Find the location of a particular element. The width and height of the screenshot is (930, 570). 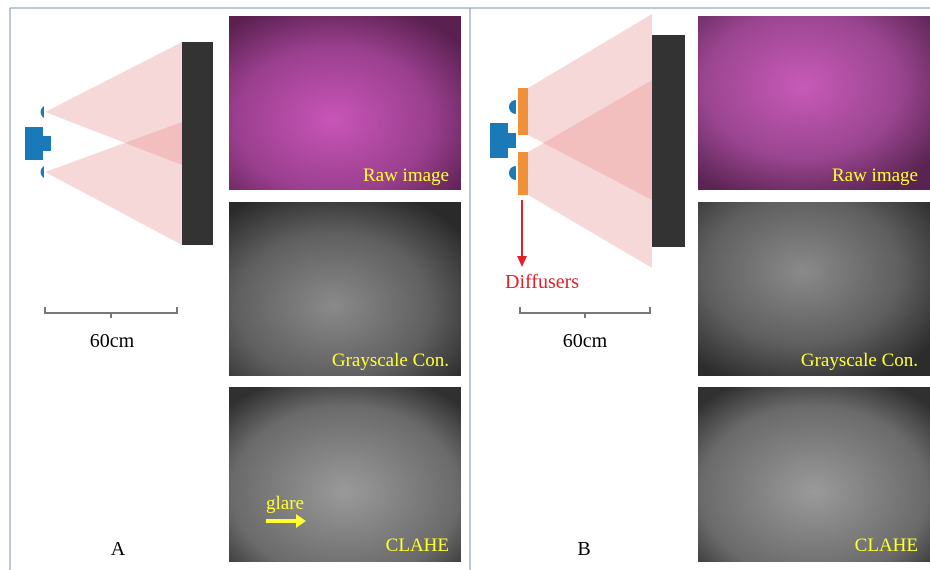

panel-label: A is located at coordinates (118, 549).